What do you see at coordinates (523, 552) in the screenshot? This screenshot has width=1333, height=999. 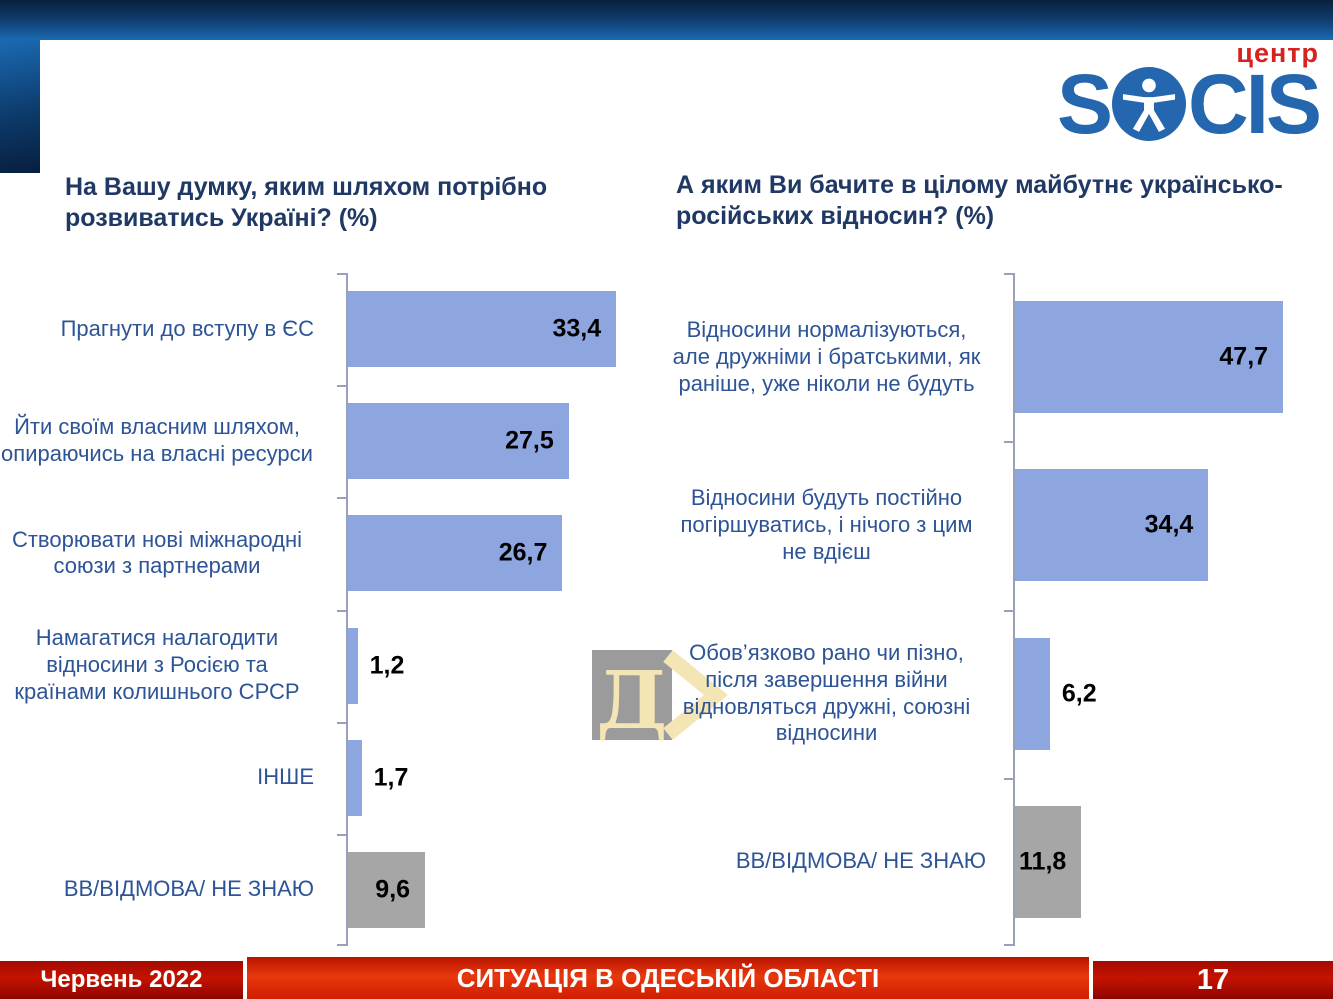 I see `value-label: 26,7` at bounding box center [523, 552].